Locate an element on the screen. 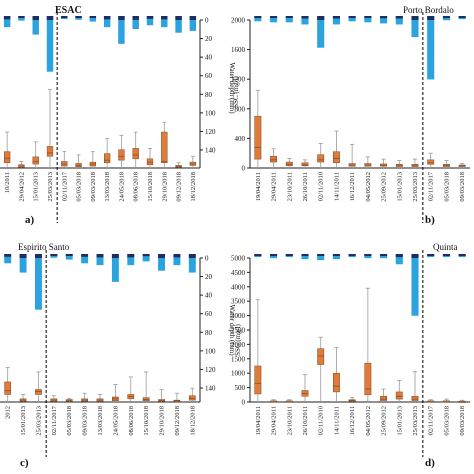  y-tick-label: 800 is located at coordinates (240, 109).